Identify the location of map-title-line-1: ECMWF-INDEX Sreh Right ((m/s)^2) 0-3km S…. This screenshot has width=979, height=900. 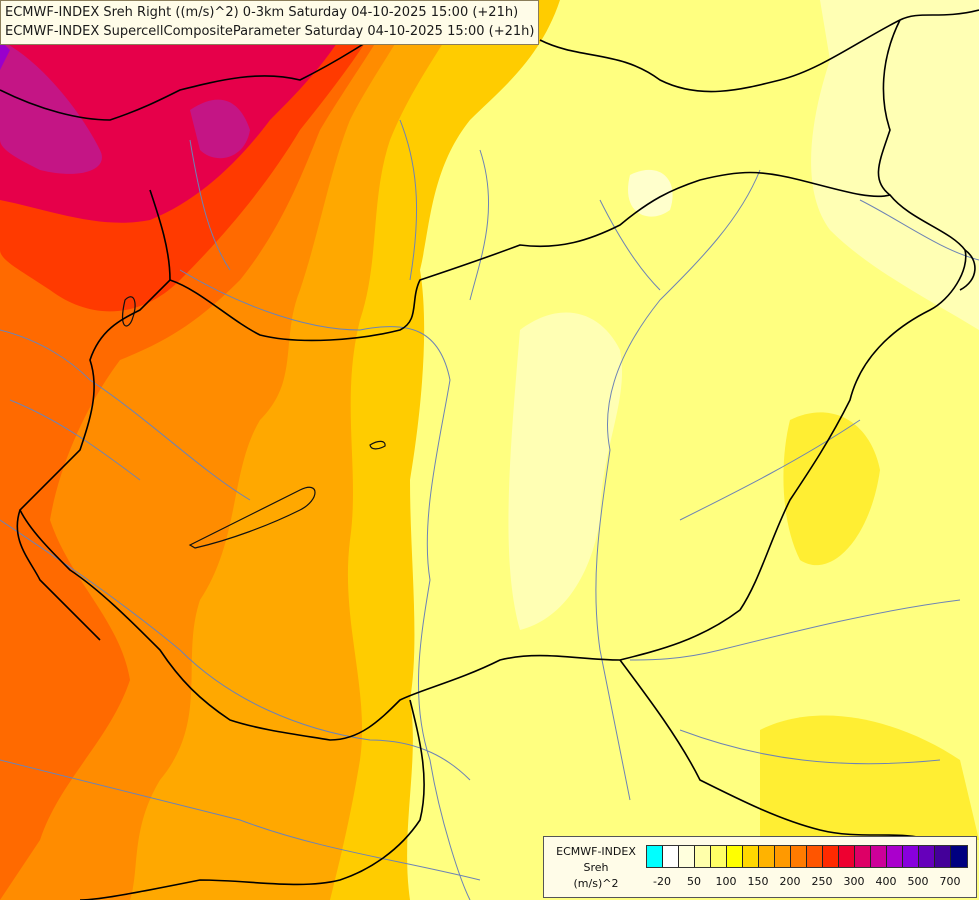
(262, 12).